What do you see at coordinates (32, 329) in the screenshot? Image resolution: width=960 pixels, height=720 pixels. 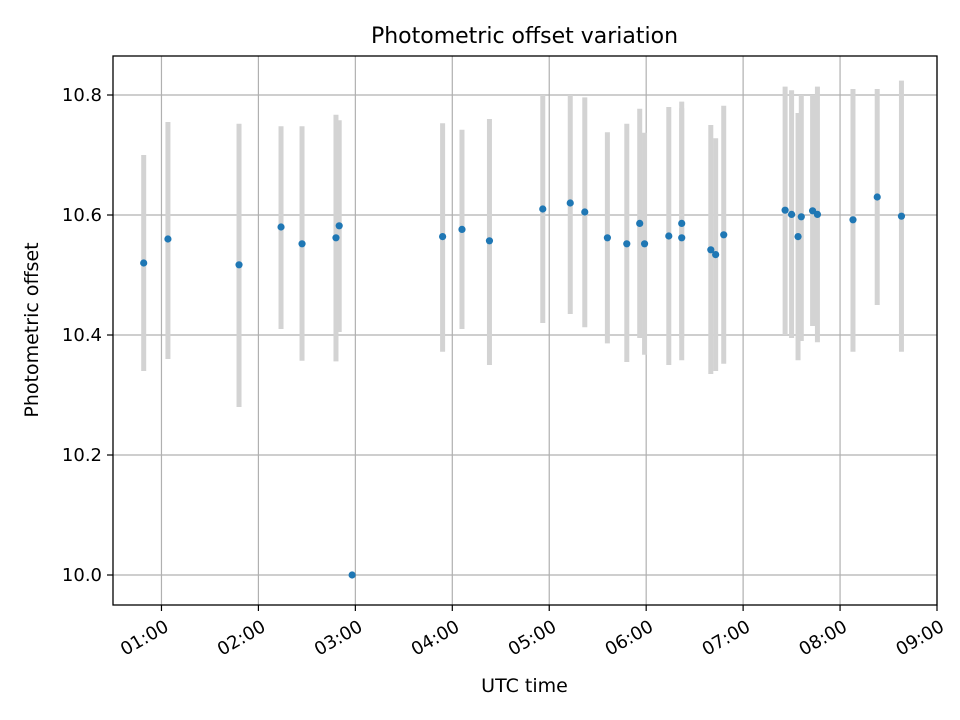 I see `y-axis-label: Photometric offset` at bounding box center [32, 329].